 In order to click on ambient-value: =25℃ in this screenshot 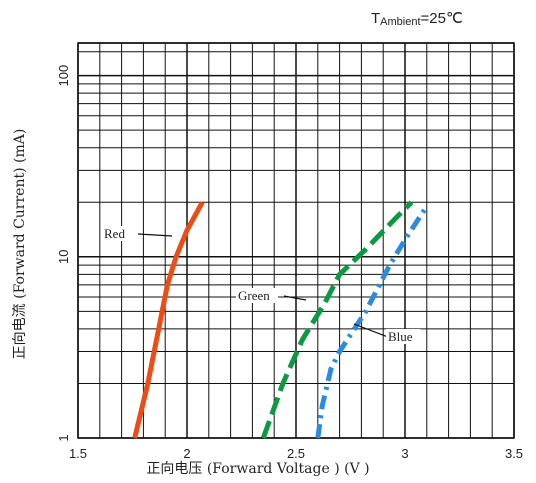, I will do `click(442, 18)`.